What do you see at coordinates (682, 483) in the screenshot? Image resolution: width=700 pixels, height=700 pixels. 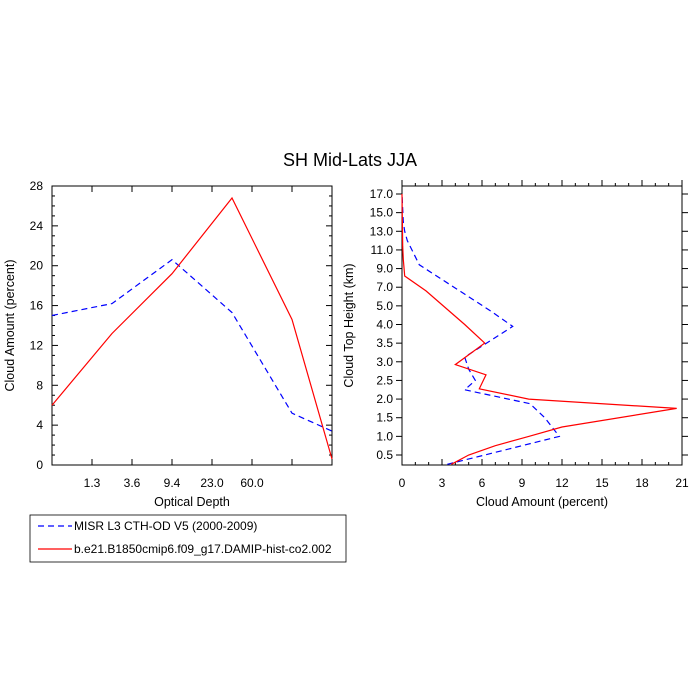 I see `right-x-tick-label: 21` at bounding box center [682, 483].